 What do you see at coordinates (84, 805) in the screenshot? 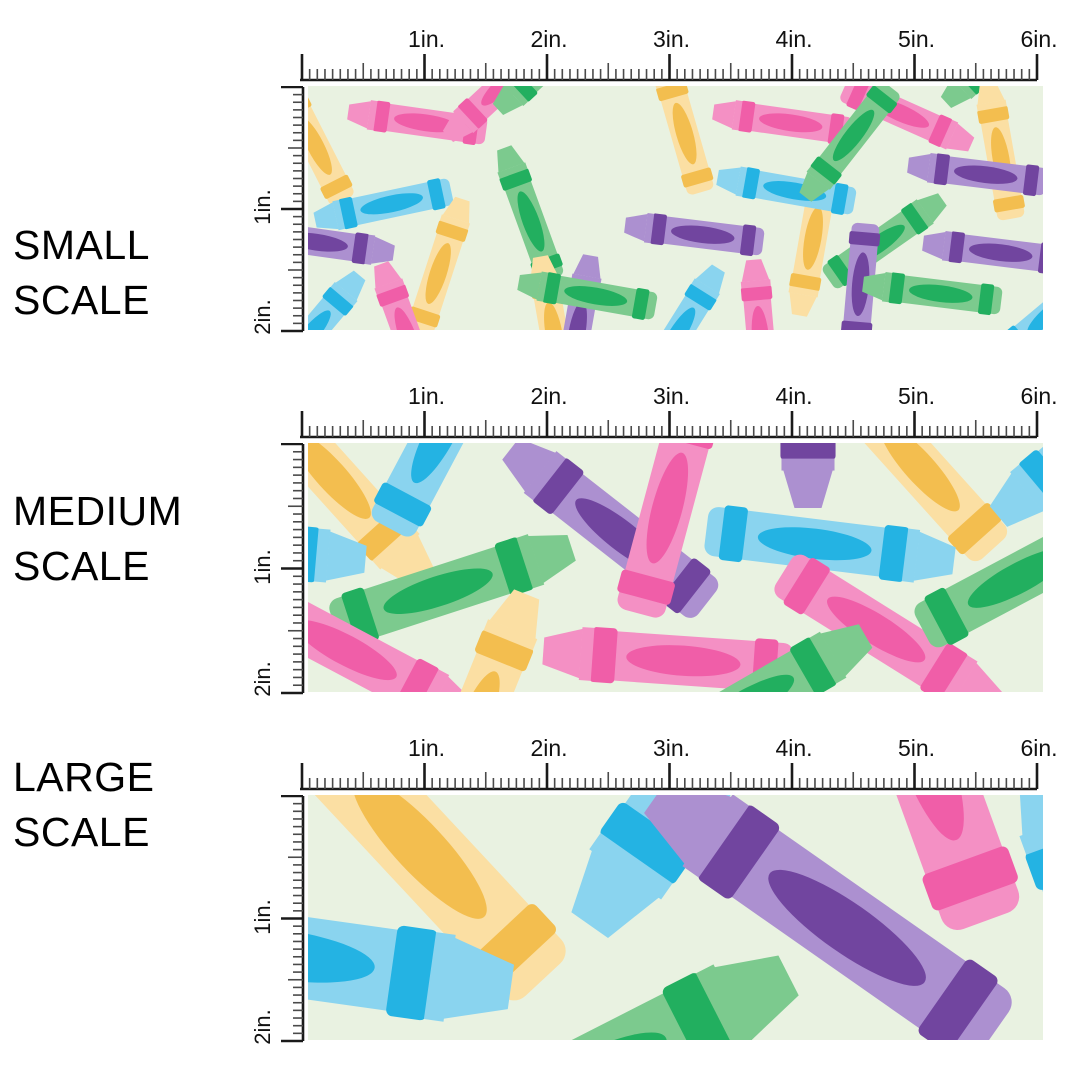
I see `panel-title-large: LARGE SCALE` at bounding box center [84, 805].